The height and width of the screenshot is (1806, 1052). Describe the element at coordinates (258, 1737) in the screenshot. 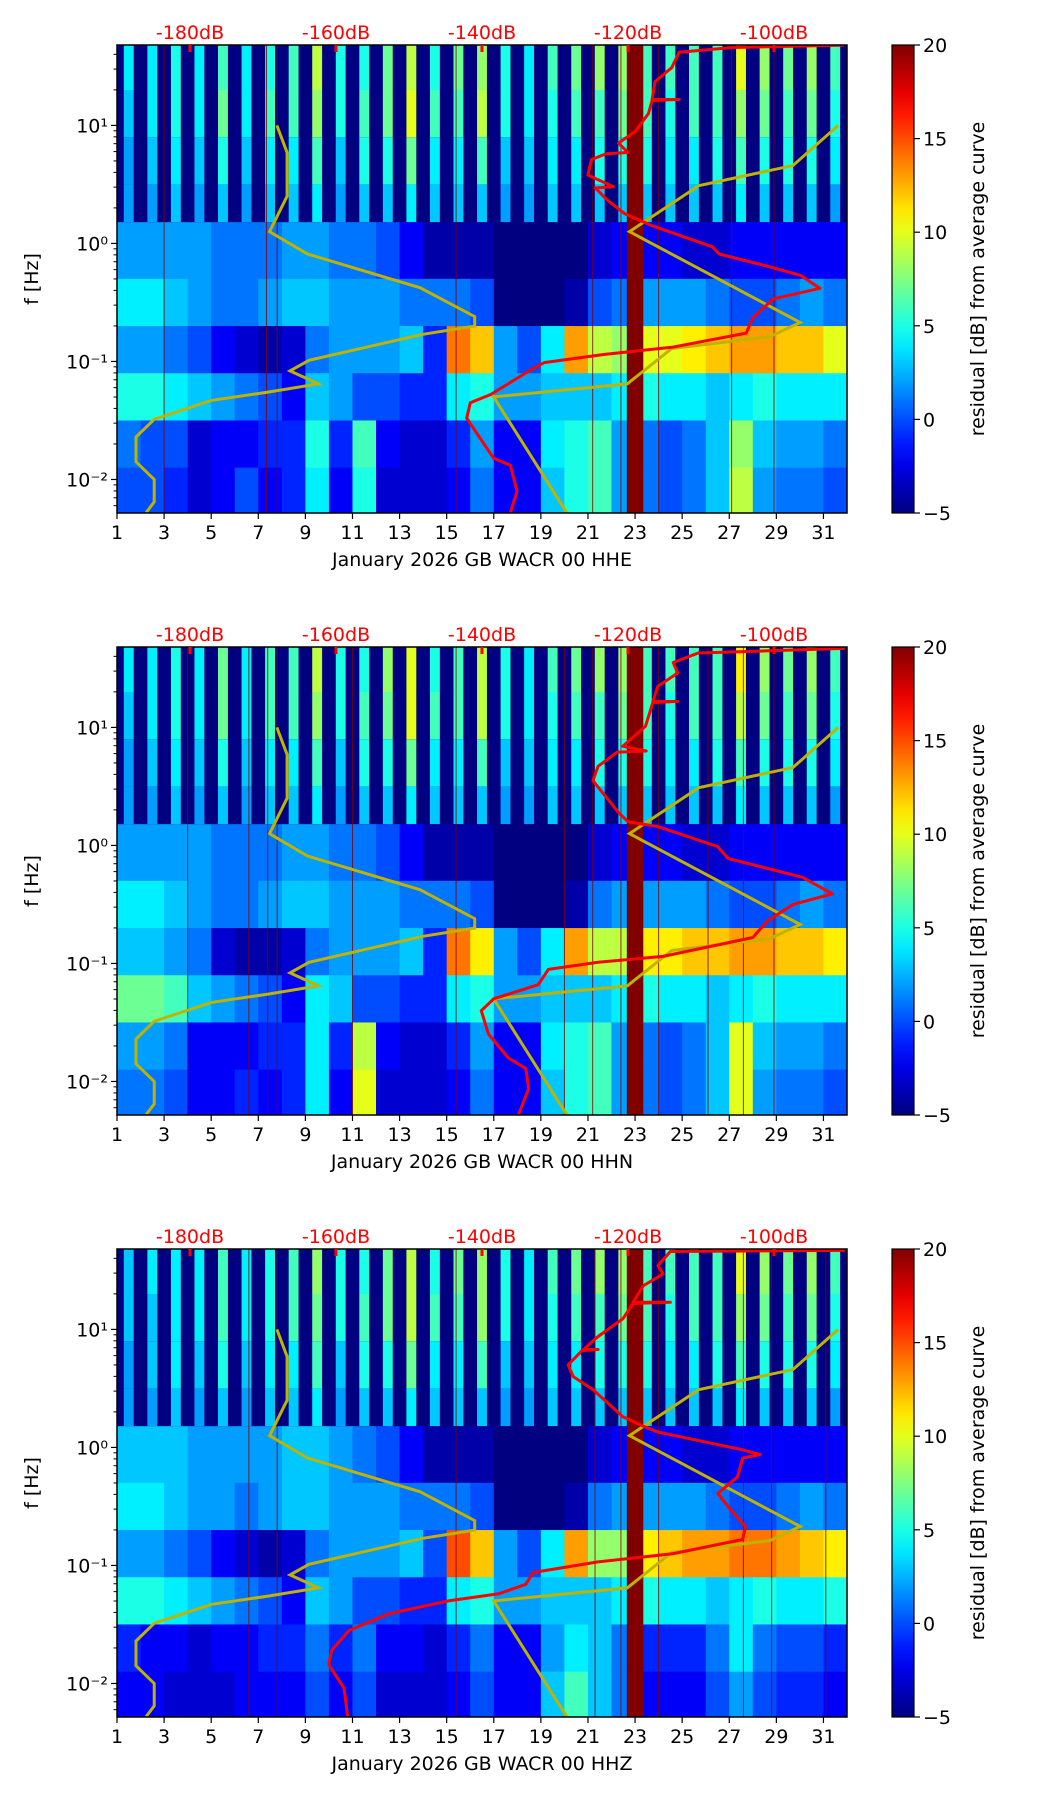

I see `x-tick-label: 7` at that location.